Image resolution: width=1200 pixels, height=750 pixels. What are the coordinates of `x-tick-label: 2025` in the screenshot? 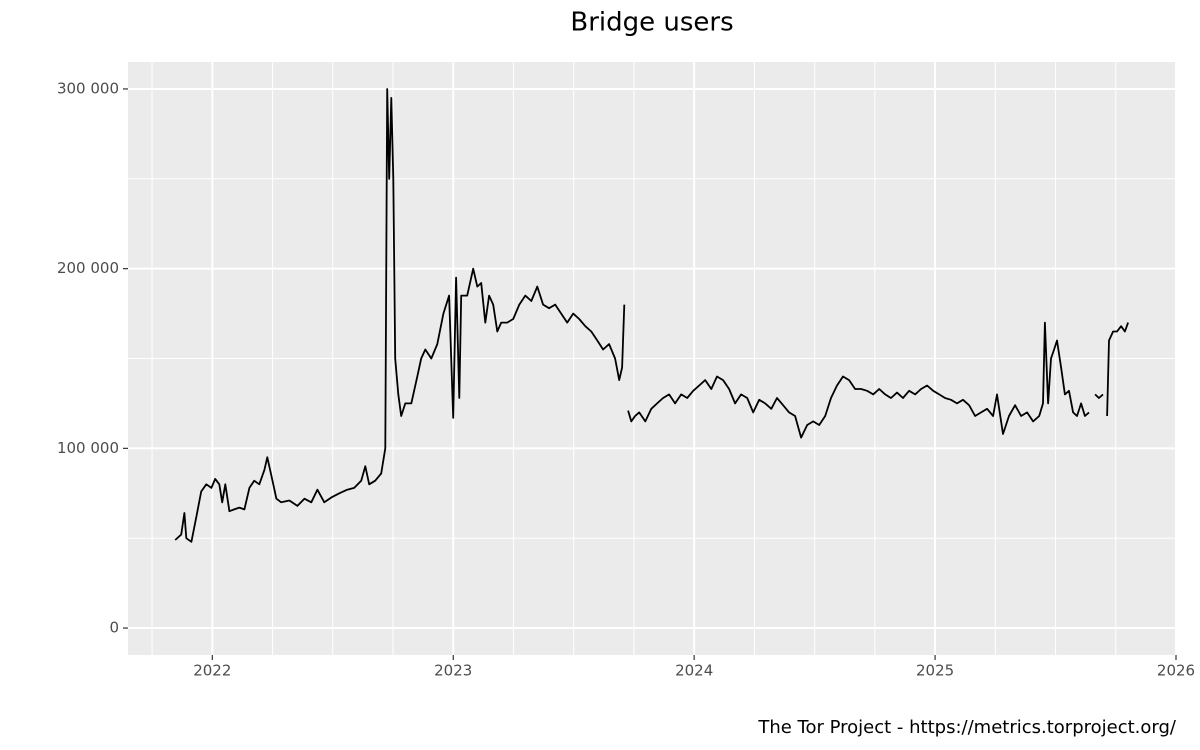 It's located at (935, 671).